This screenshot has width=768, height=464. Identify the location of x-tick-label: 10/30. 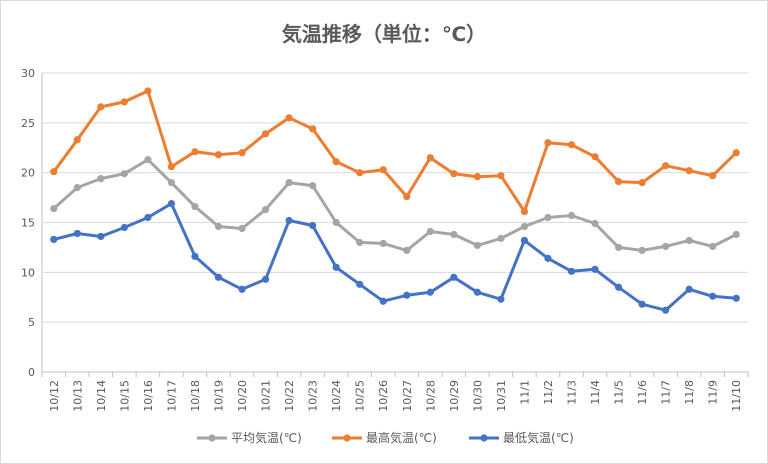
(477, 396).